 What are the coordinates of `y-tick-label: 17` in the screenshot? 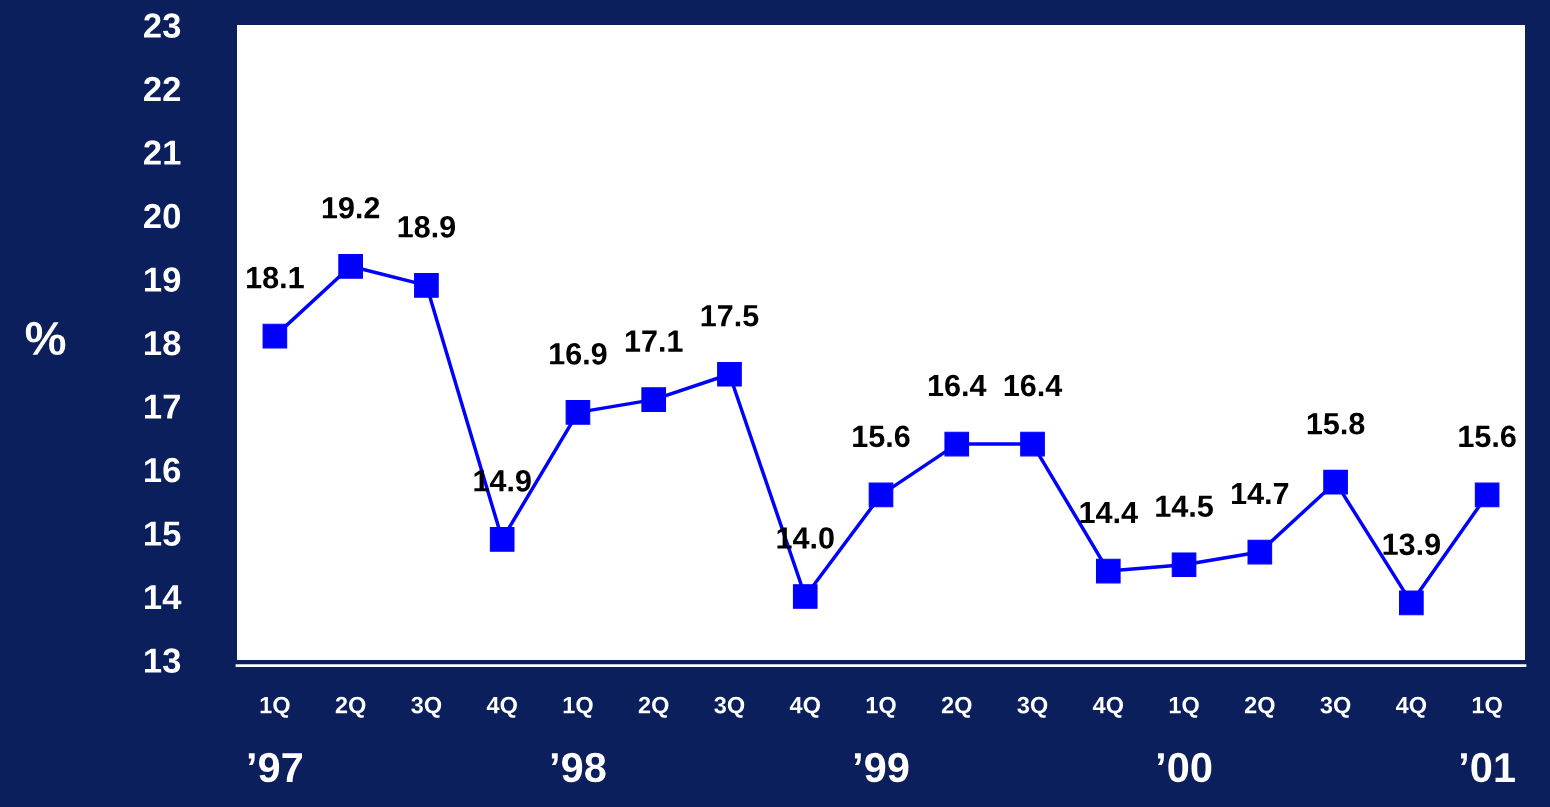 It's located at (162, 406).